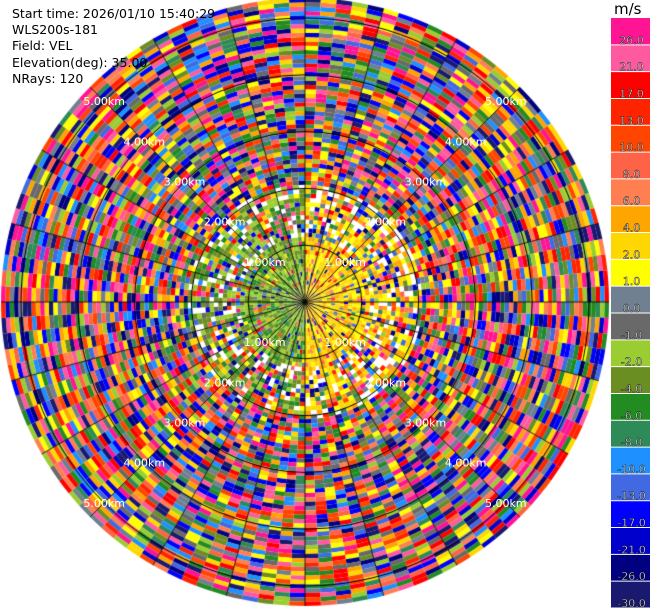  Describe the element at coordinates (628, 9) in the screenshot. I see `colorbar-unit: m/s` at that location.